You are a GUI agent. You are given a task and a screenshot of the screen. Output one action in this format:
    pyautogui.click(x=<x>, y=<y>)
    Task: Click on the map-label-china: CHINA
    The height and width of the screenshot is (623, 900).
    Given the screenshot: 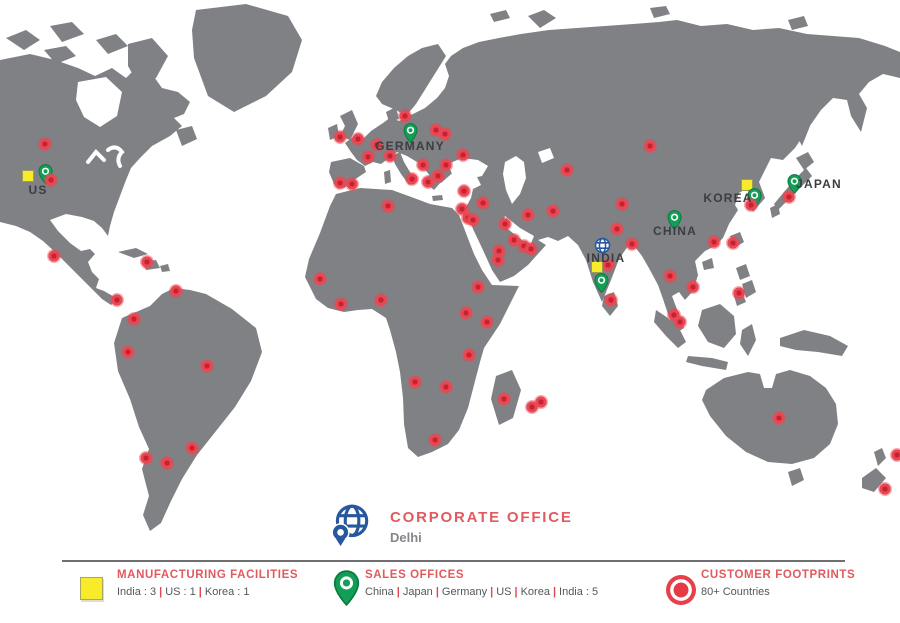 What is the action you would take?
    pyautogui.click(x=675, y=231)
    